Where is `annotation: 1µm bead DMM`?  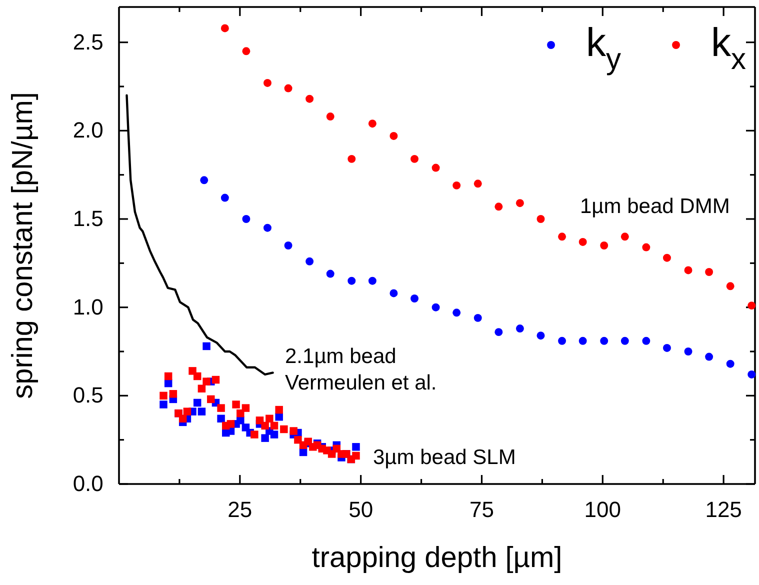
annotation: 1µm bead DMM is located at coordinates (655, 206).